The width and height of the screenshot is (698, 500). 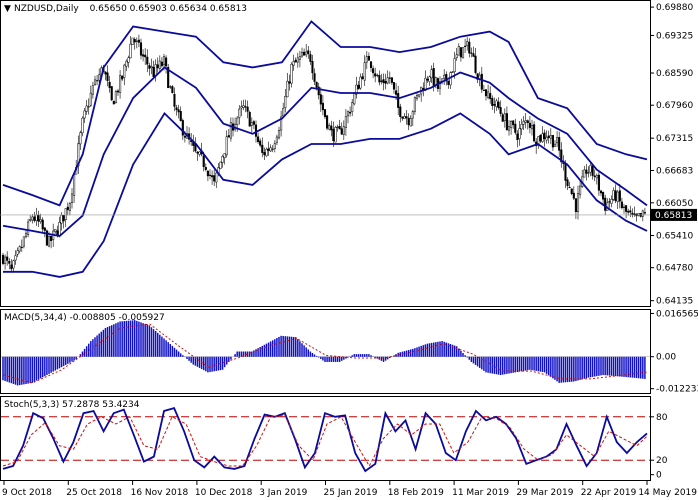 I want to click on date-tick-label: 29 Mar 2019, so click(x=544, y=493).